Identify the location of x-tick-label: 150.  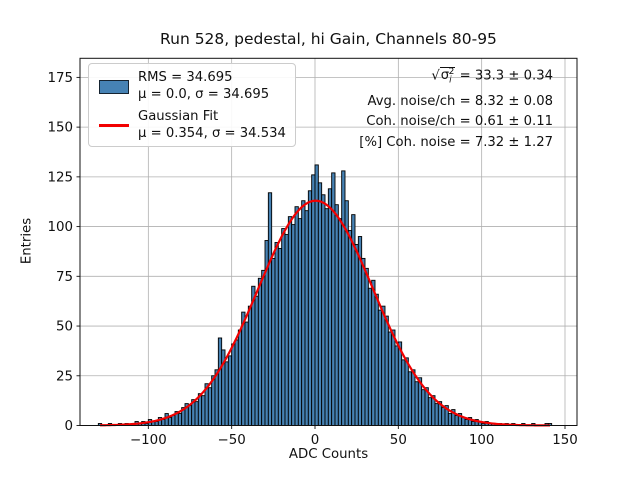
(565, 440).